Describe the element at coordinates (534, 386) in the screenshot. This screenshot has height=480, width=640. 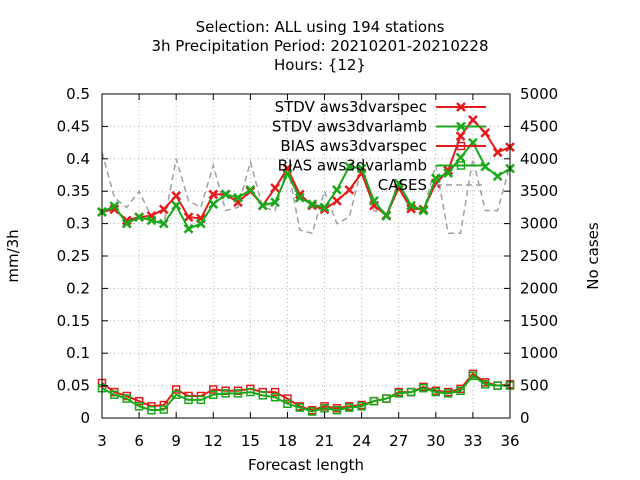
I see `y2-tick-label: 500` at that location.